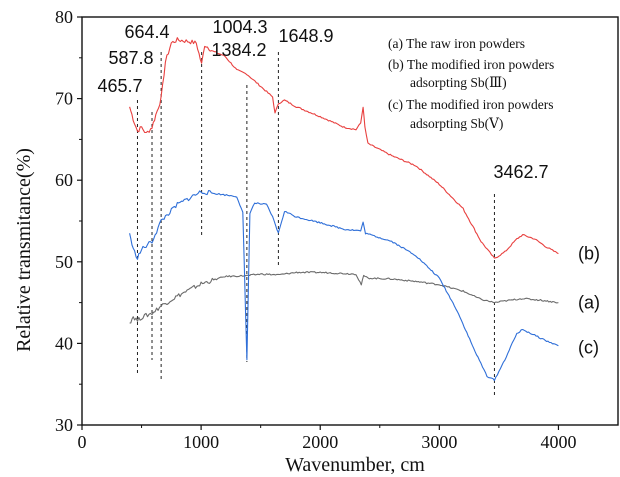 The image size is (620, 477). What do you see at coordinates (64, 425) in the screenshot?
I see `y-tick-label: 30` at bounding box center [64, 425].